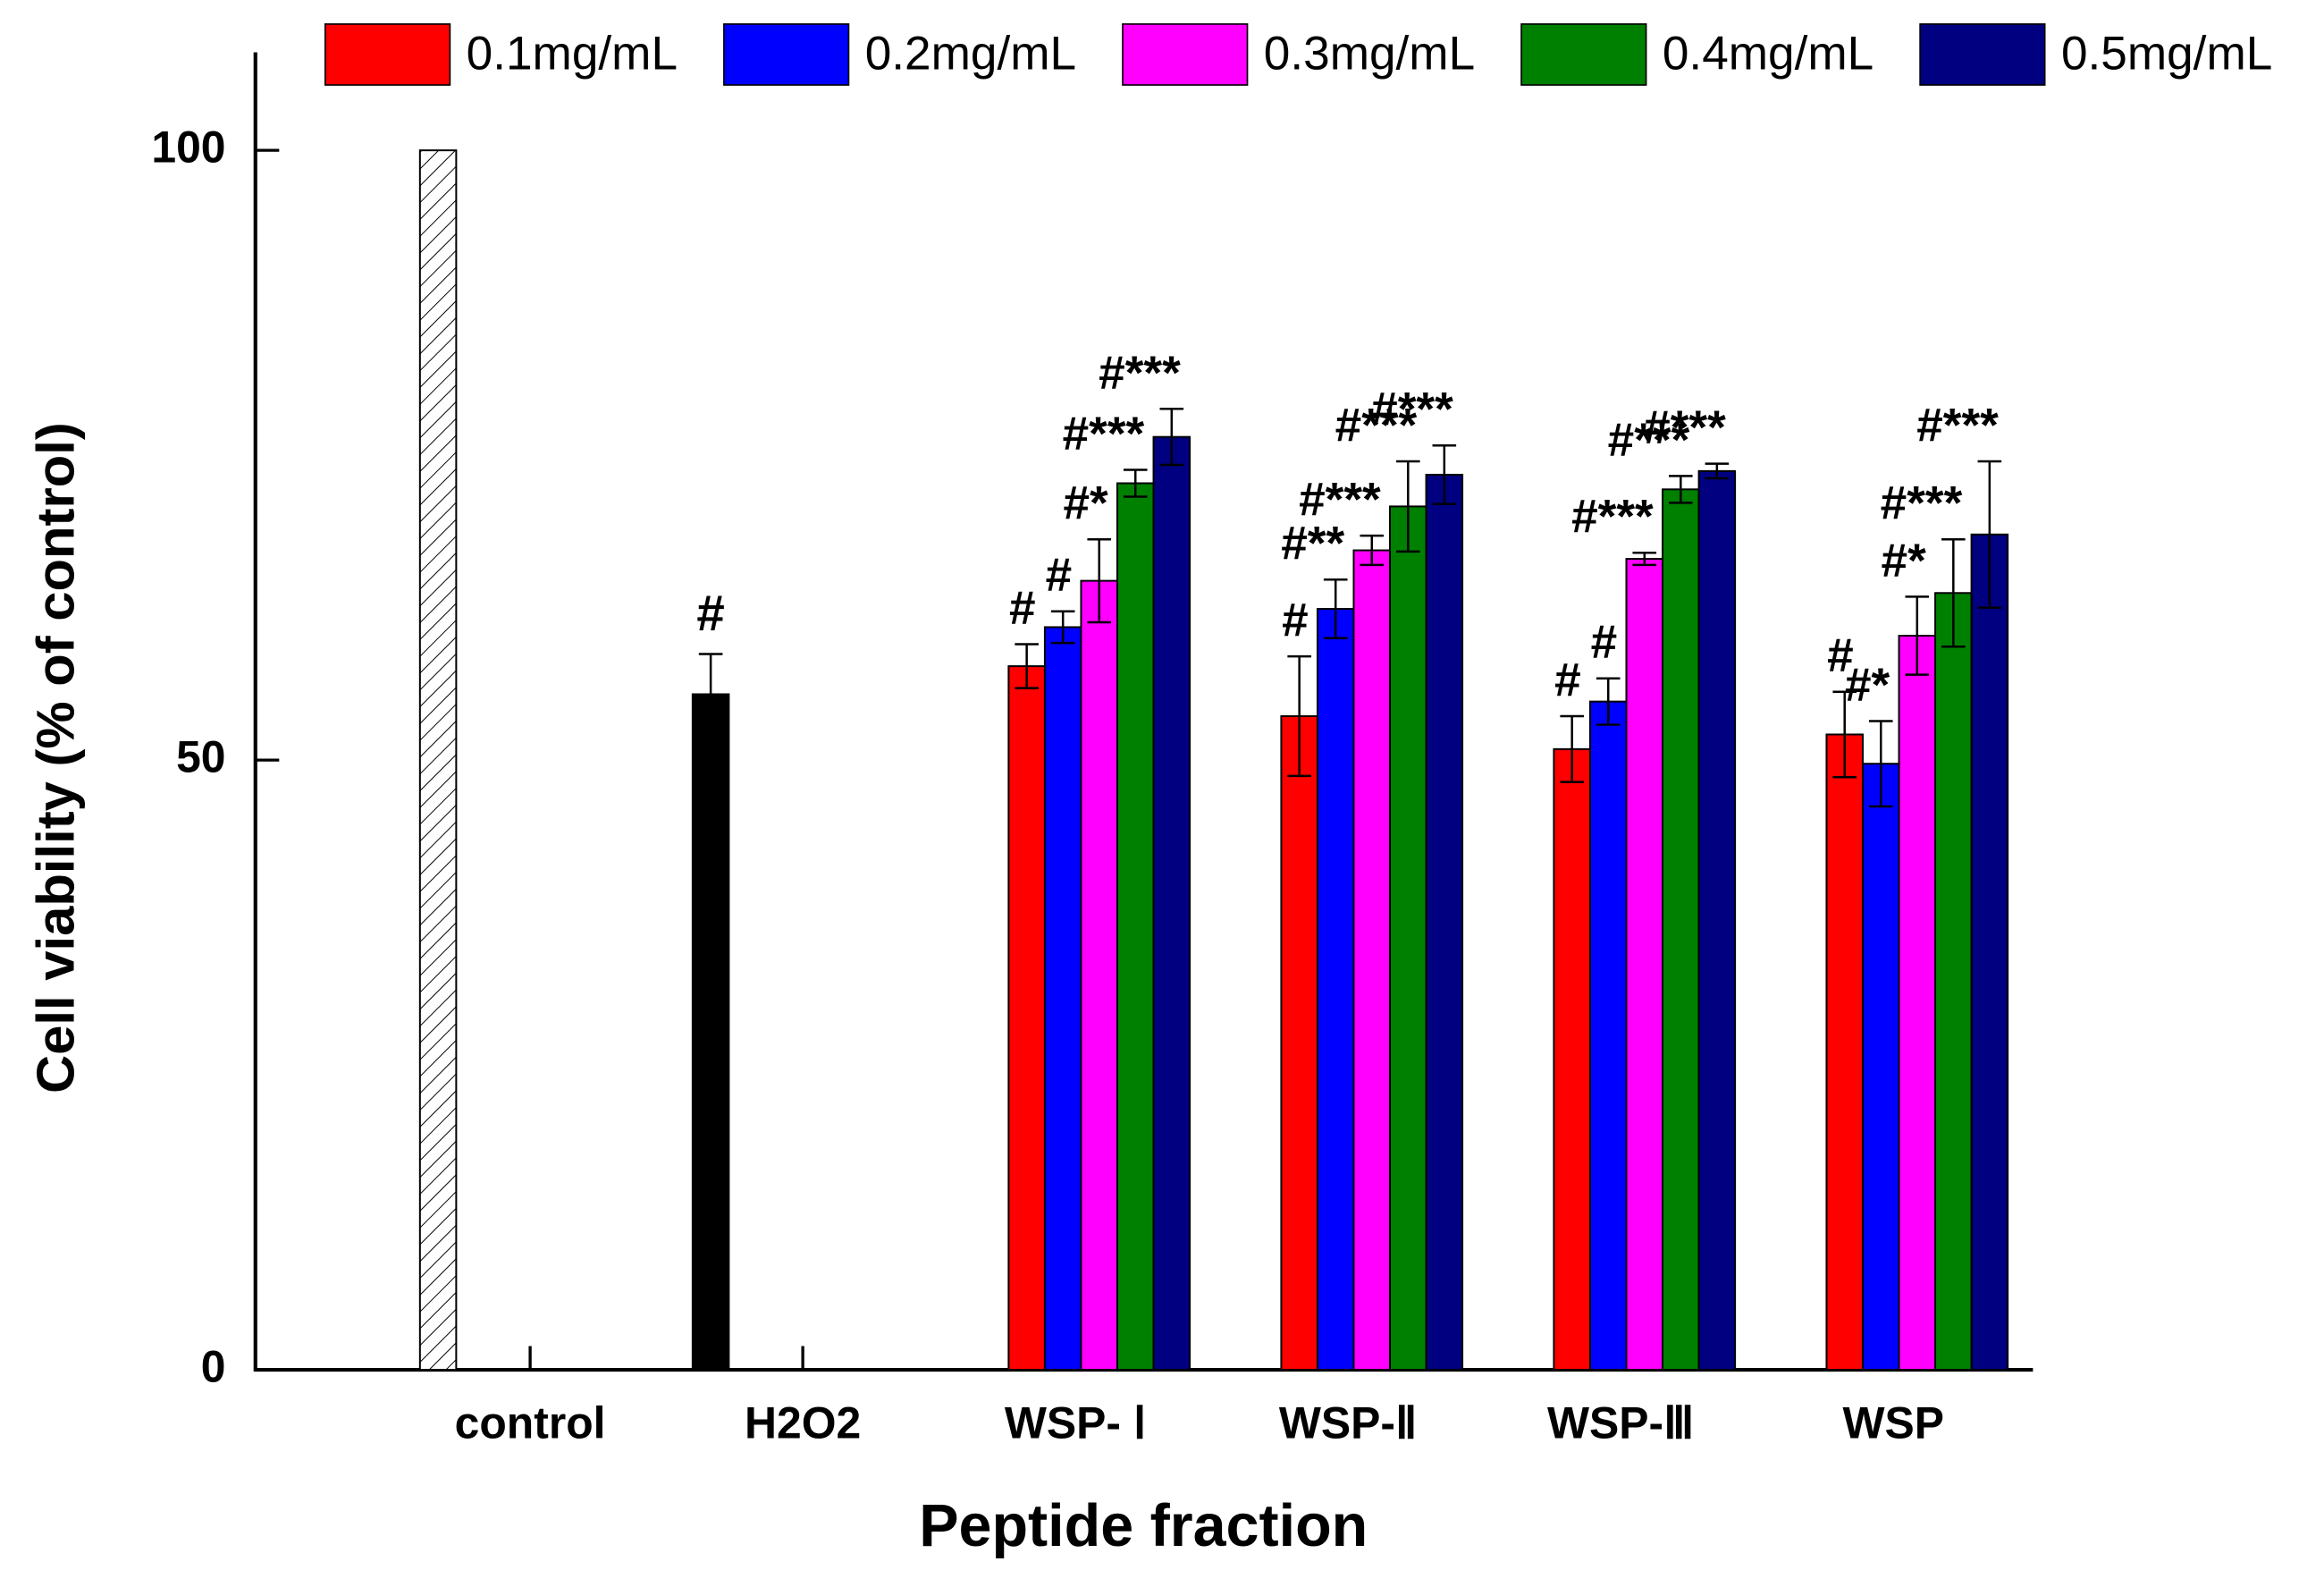 The height and width of the screenshot is (1587, 2324). What do you see at coordinates (1769, 54) in the screenshot?
I see `legend-label: 0.4mg/mL` at bounding box center [1769, 54].